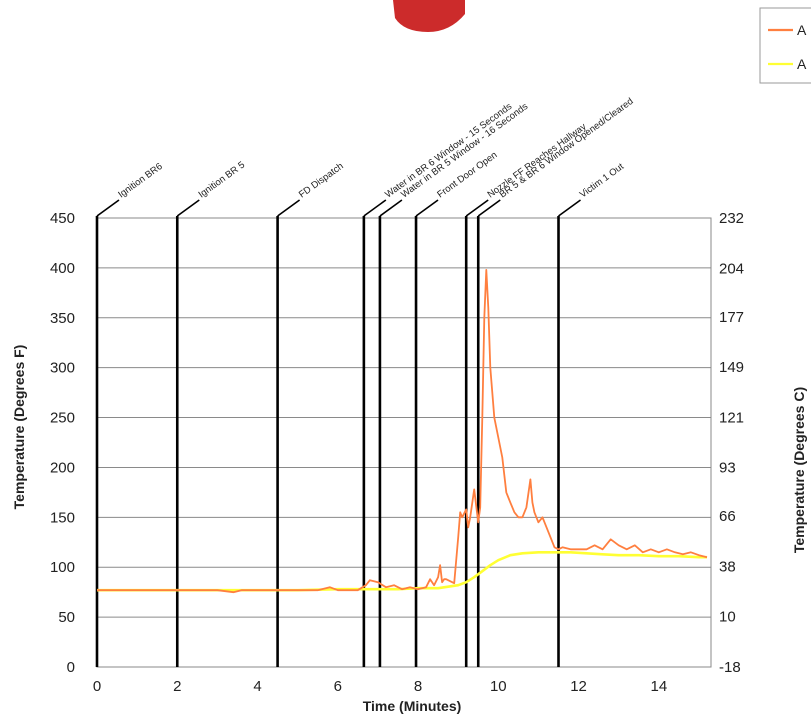 Image resolution: width=811 pixels, height=726 pixels. Describe the element at coordinates (727, 516) in the screenshot. I see `y2-tick-label: 66` at that location.